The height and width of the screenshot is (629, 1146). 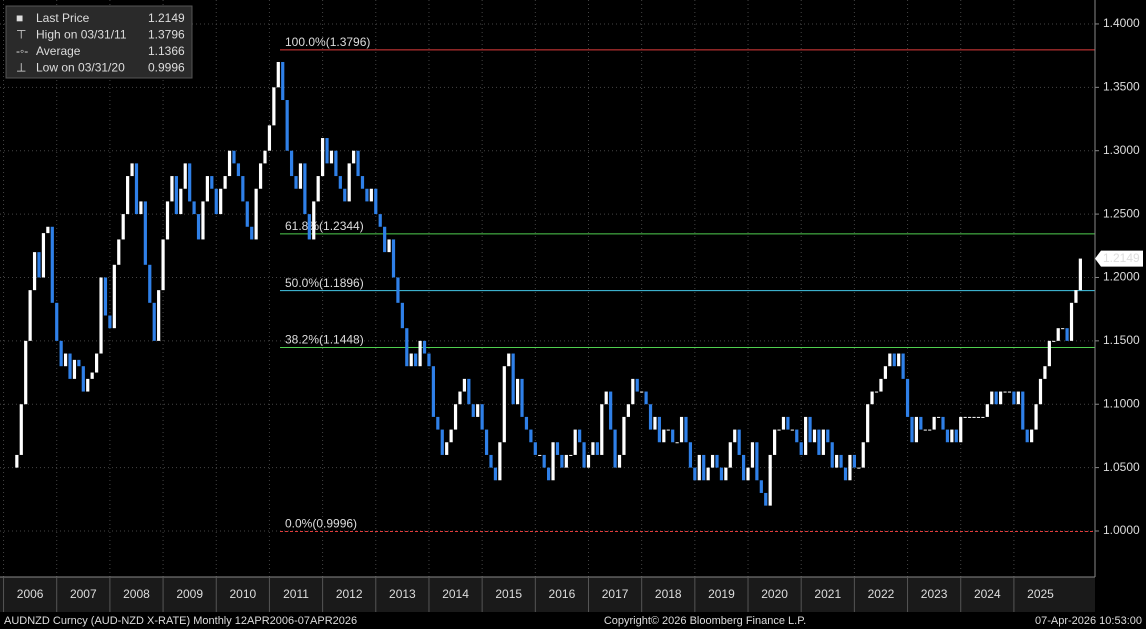 What do you see at coordinates (321, 524) in the screenshot?
I see `level-label: 0.0%(0.9996)` at bounding box center [321, 524].